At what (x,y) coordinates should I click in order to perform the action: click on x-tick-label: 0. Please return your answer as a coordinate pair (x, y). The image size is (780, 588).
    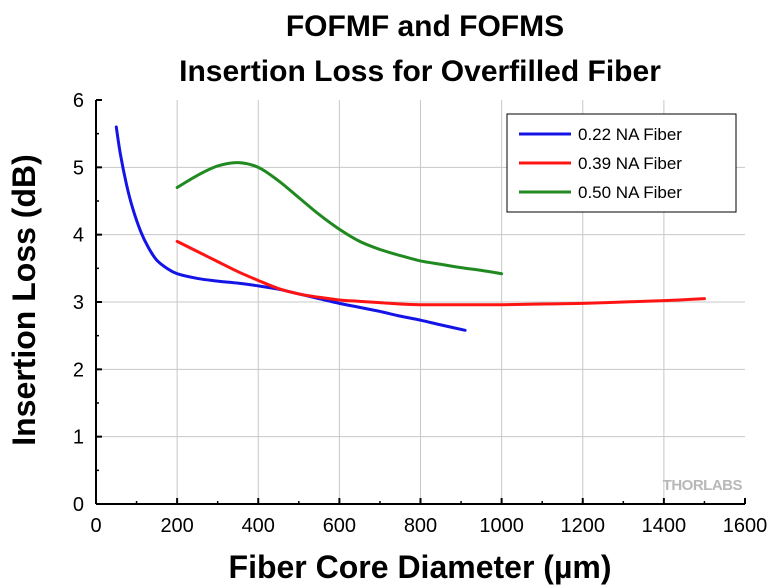
    Looking at the image, I should click on (95, 526).